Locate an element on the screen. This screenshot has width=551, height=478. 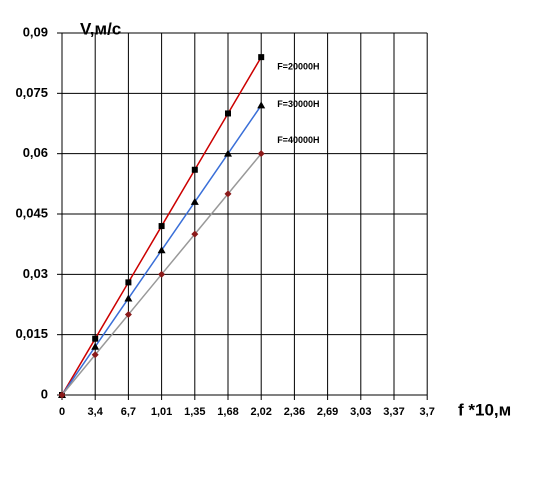
x-tick-label: 1,35 is located at coordinates (194, 412).